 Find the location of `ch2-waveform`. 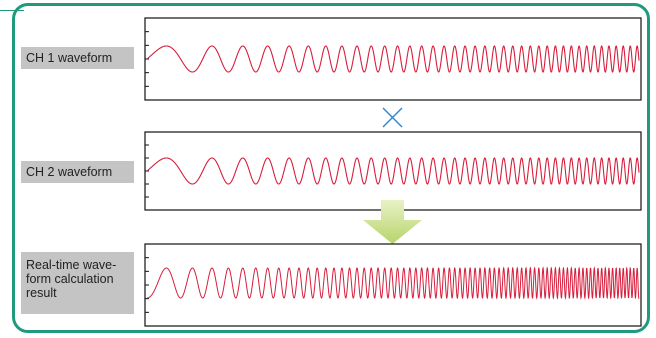

ch2-waveform is located at coordinates (393, 171).